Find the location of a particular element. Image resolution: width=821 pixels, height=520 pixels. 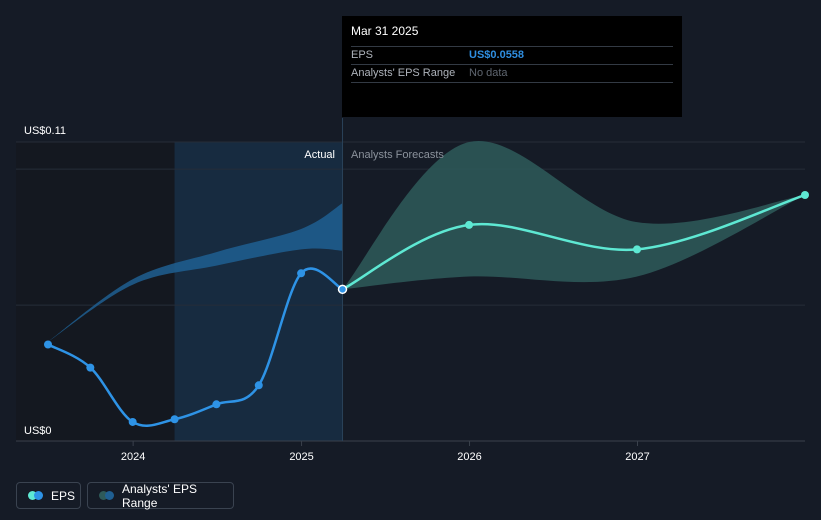

forecast-region-label: Analysts Forecasts is located at coordinates (397, 155).